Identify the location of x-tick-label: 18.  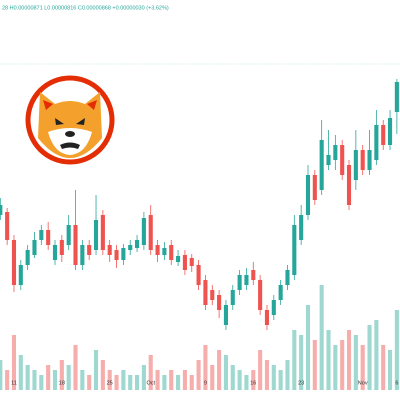
(62, 383).